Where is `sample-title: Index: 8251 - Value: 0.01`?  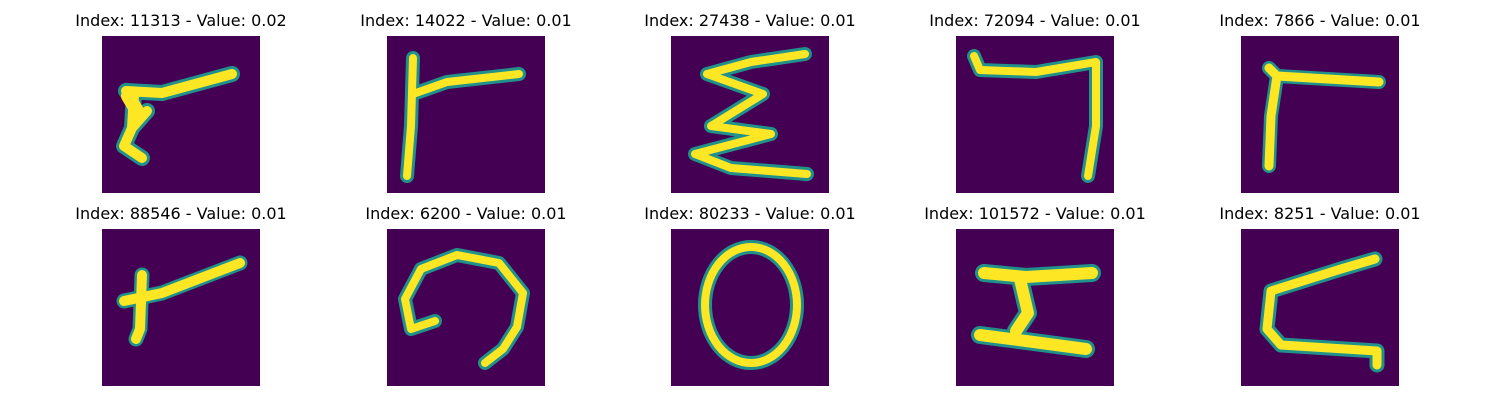 sample-title: Index: 8251 - Value: 0.01 is located at coordinates (1320, 213).